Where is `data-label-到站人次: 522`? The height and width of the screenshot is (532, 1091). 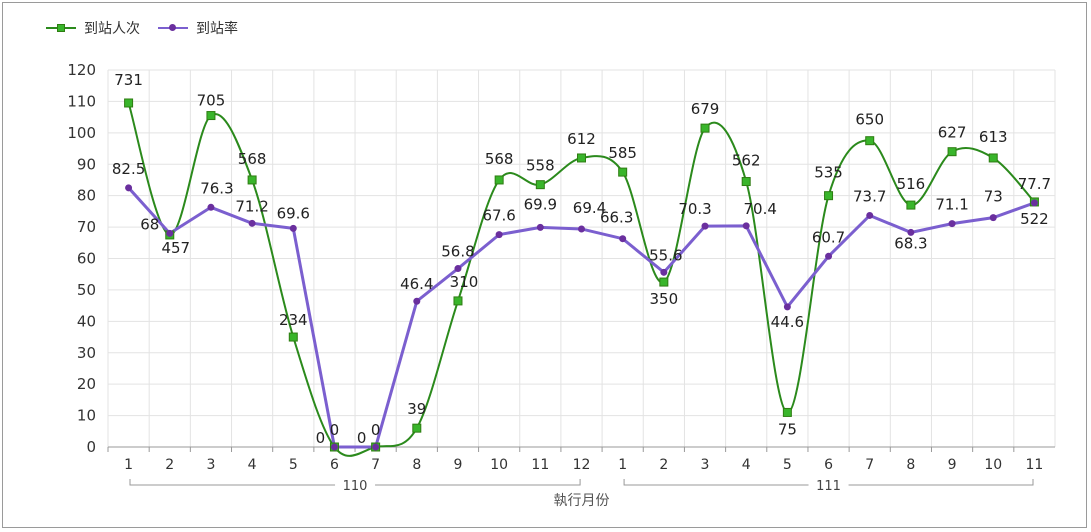 data-label-到站人次: 522 is located at coordinates (1034, 219).